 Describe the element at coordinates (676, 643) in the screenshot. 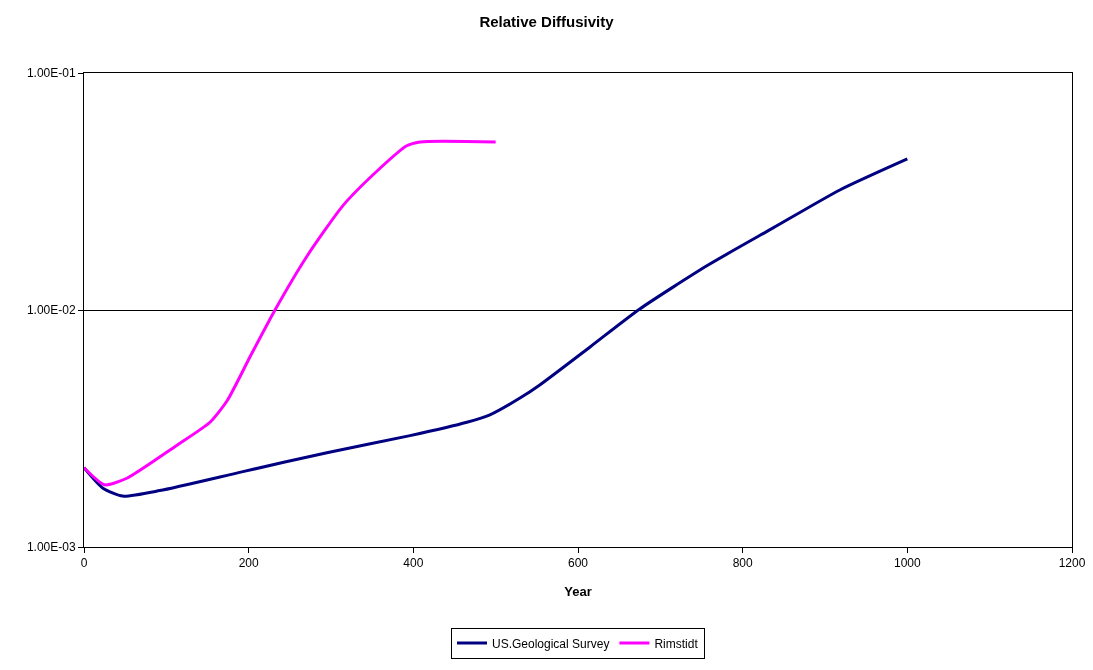

I see `legend-label: Rimstidt` at that location.